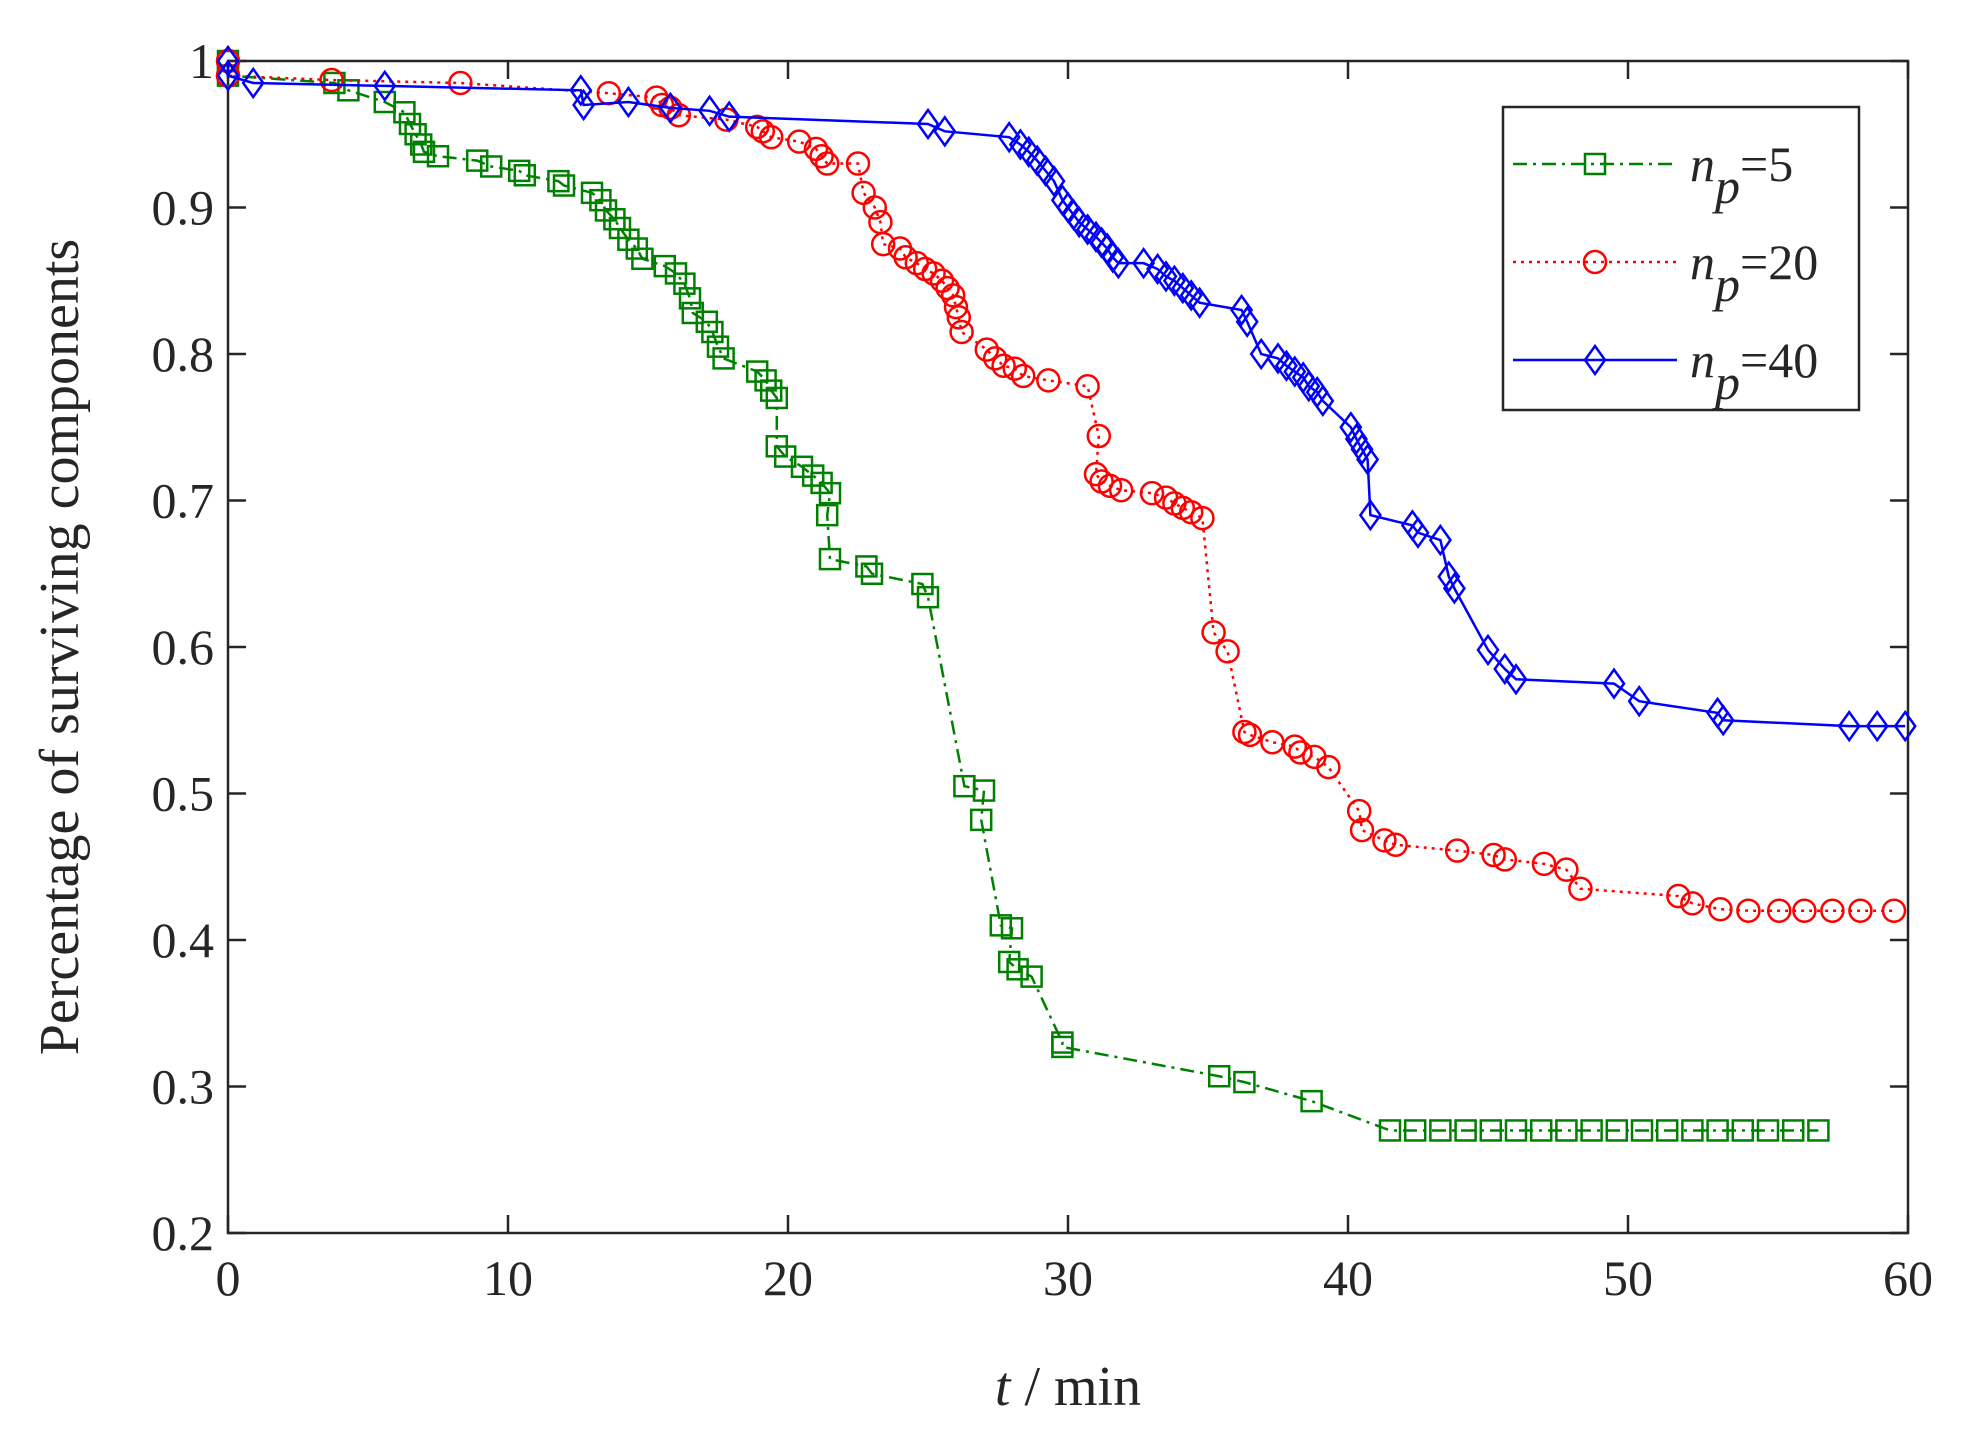  I want to click on x-tick-label: 50, so click(1628, 1278).